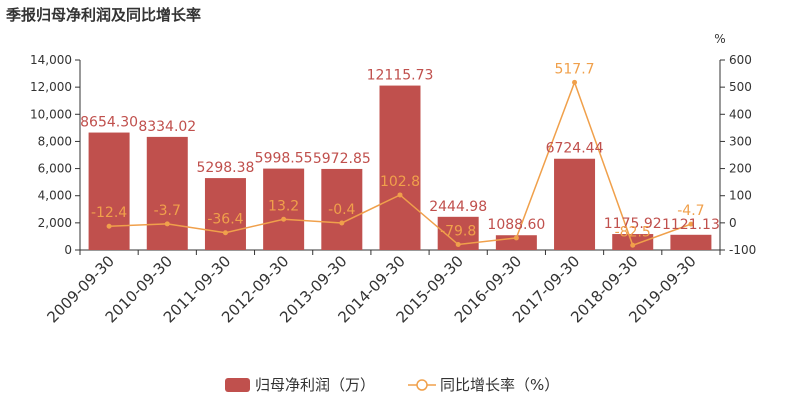  Describe the element at coordinates (499, 385) in the screenshot. I see `legend-line-label: 同比增长率（%）` at that location.